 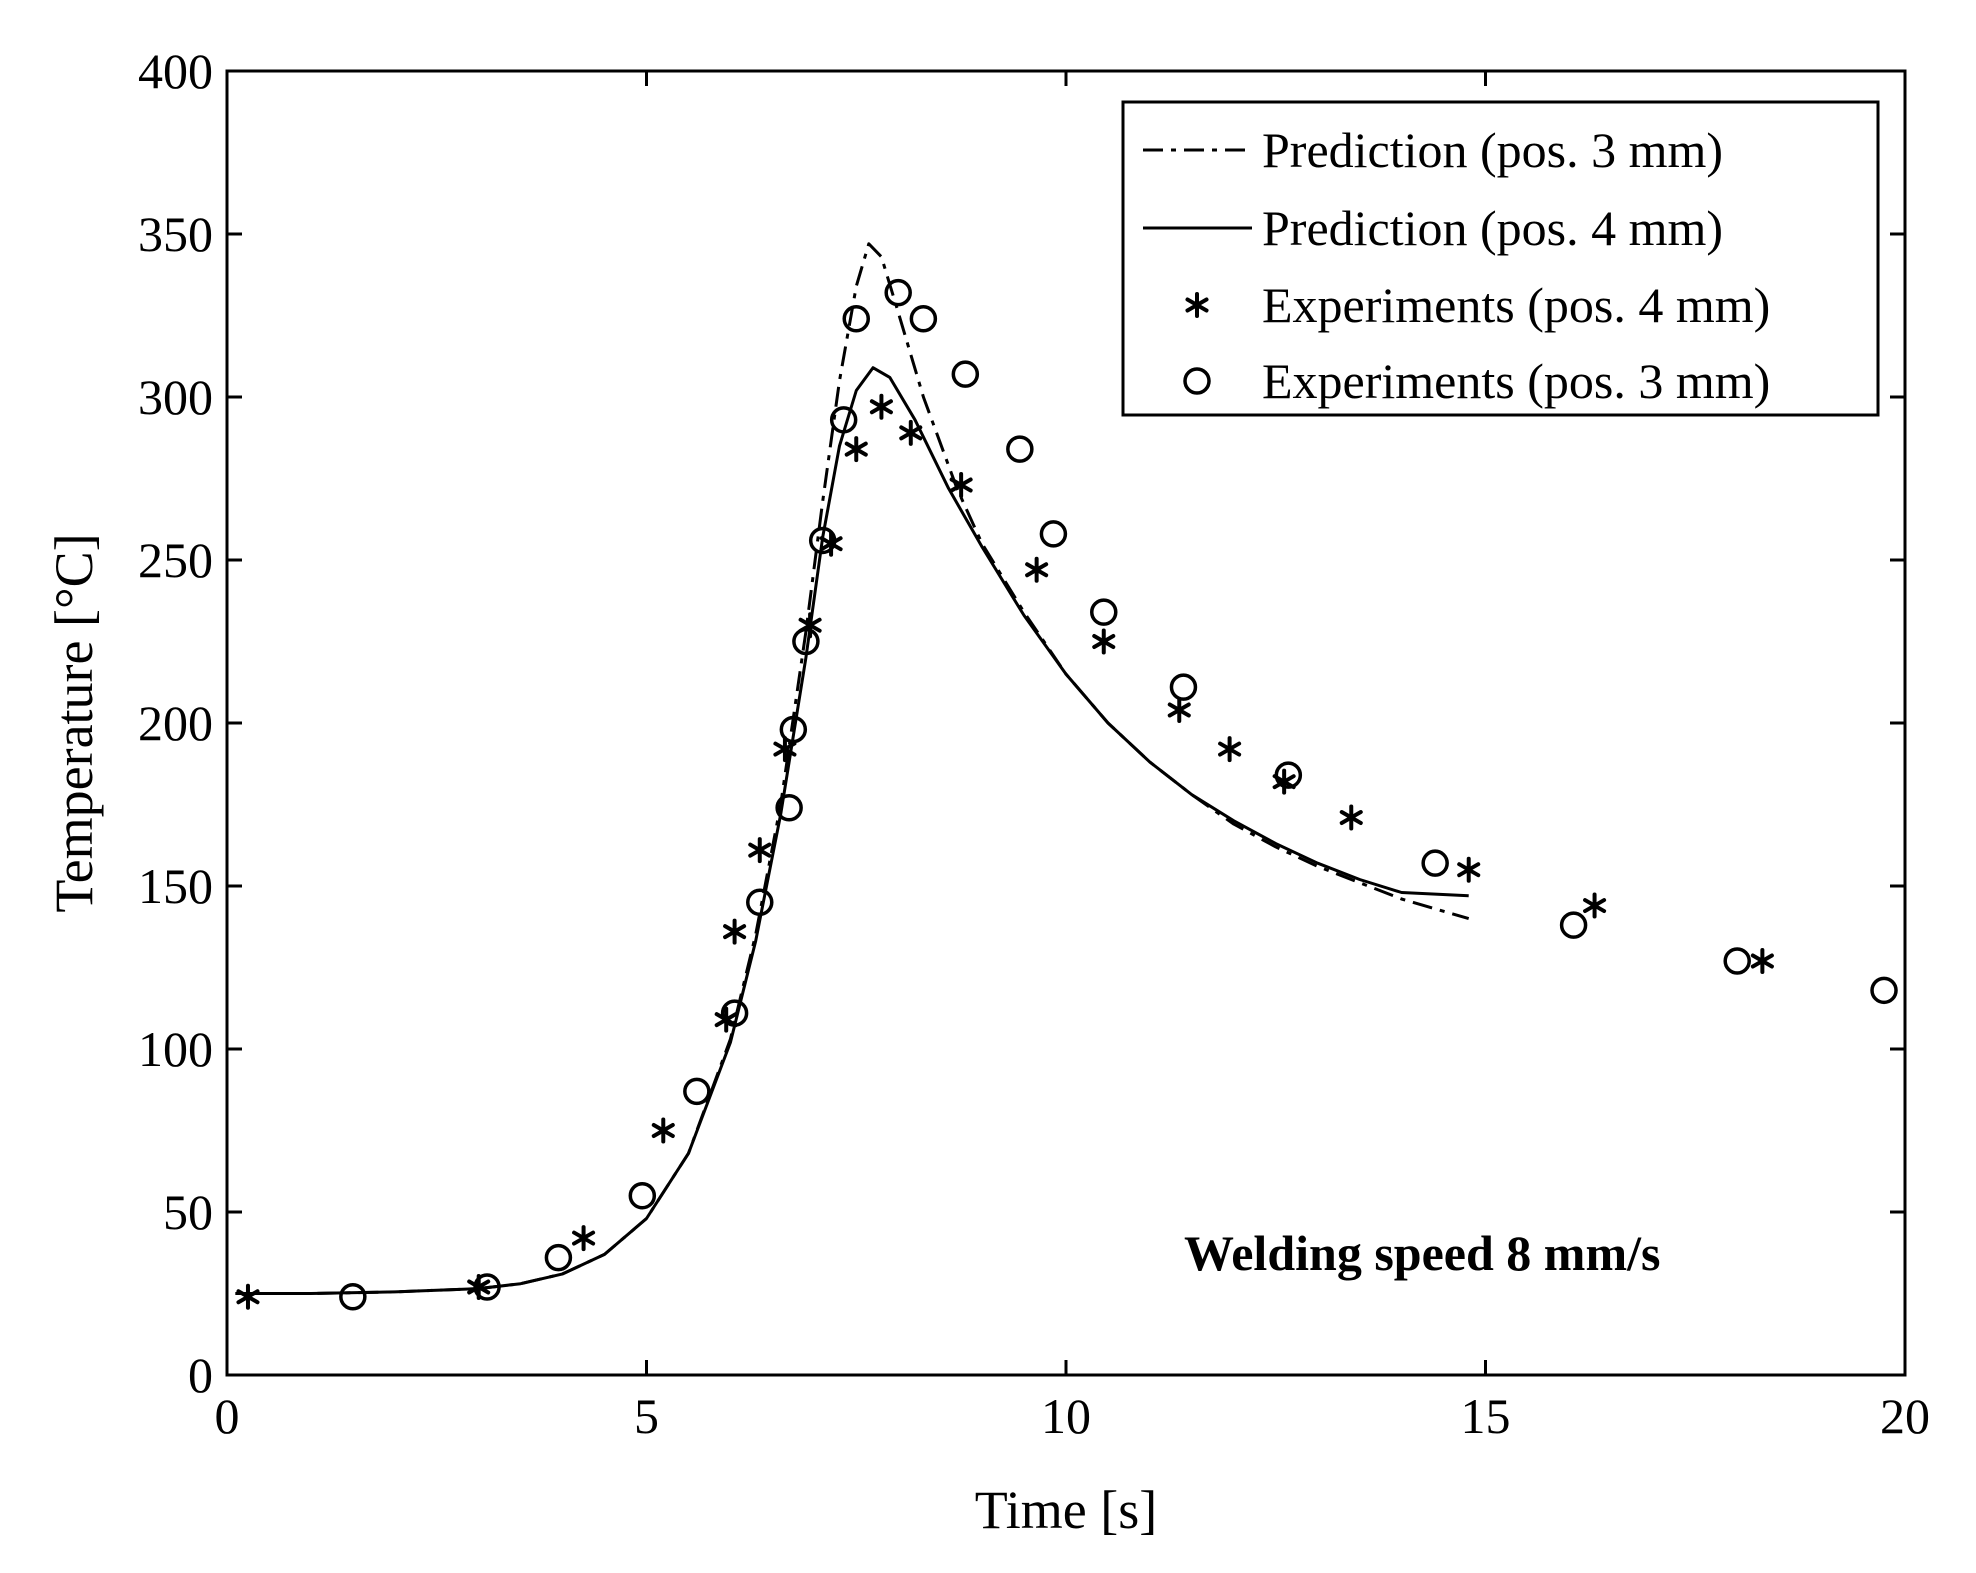 I want to click on y-tick-label: 150, so click(x=175, y=886).